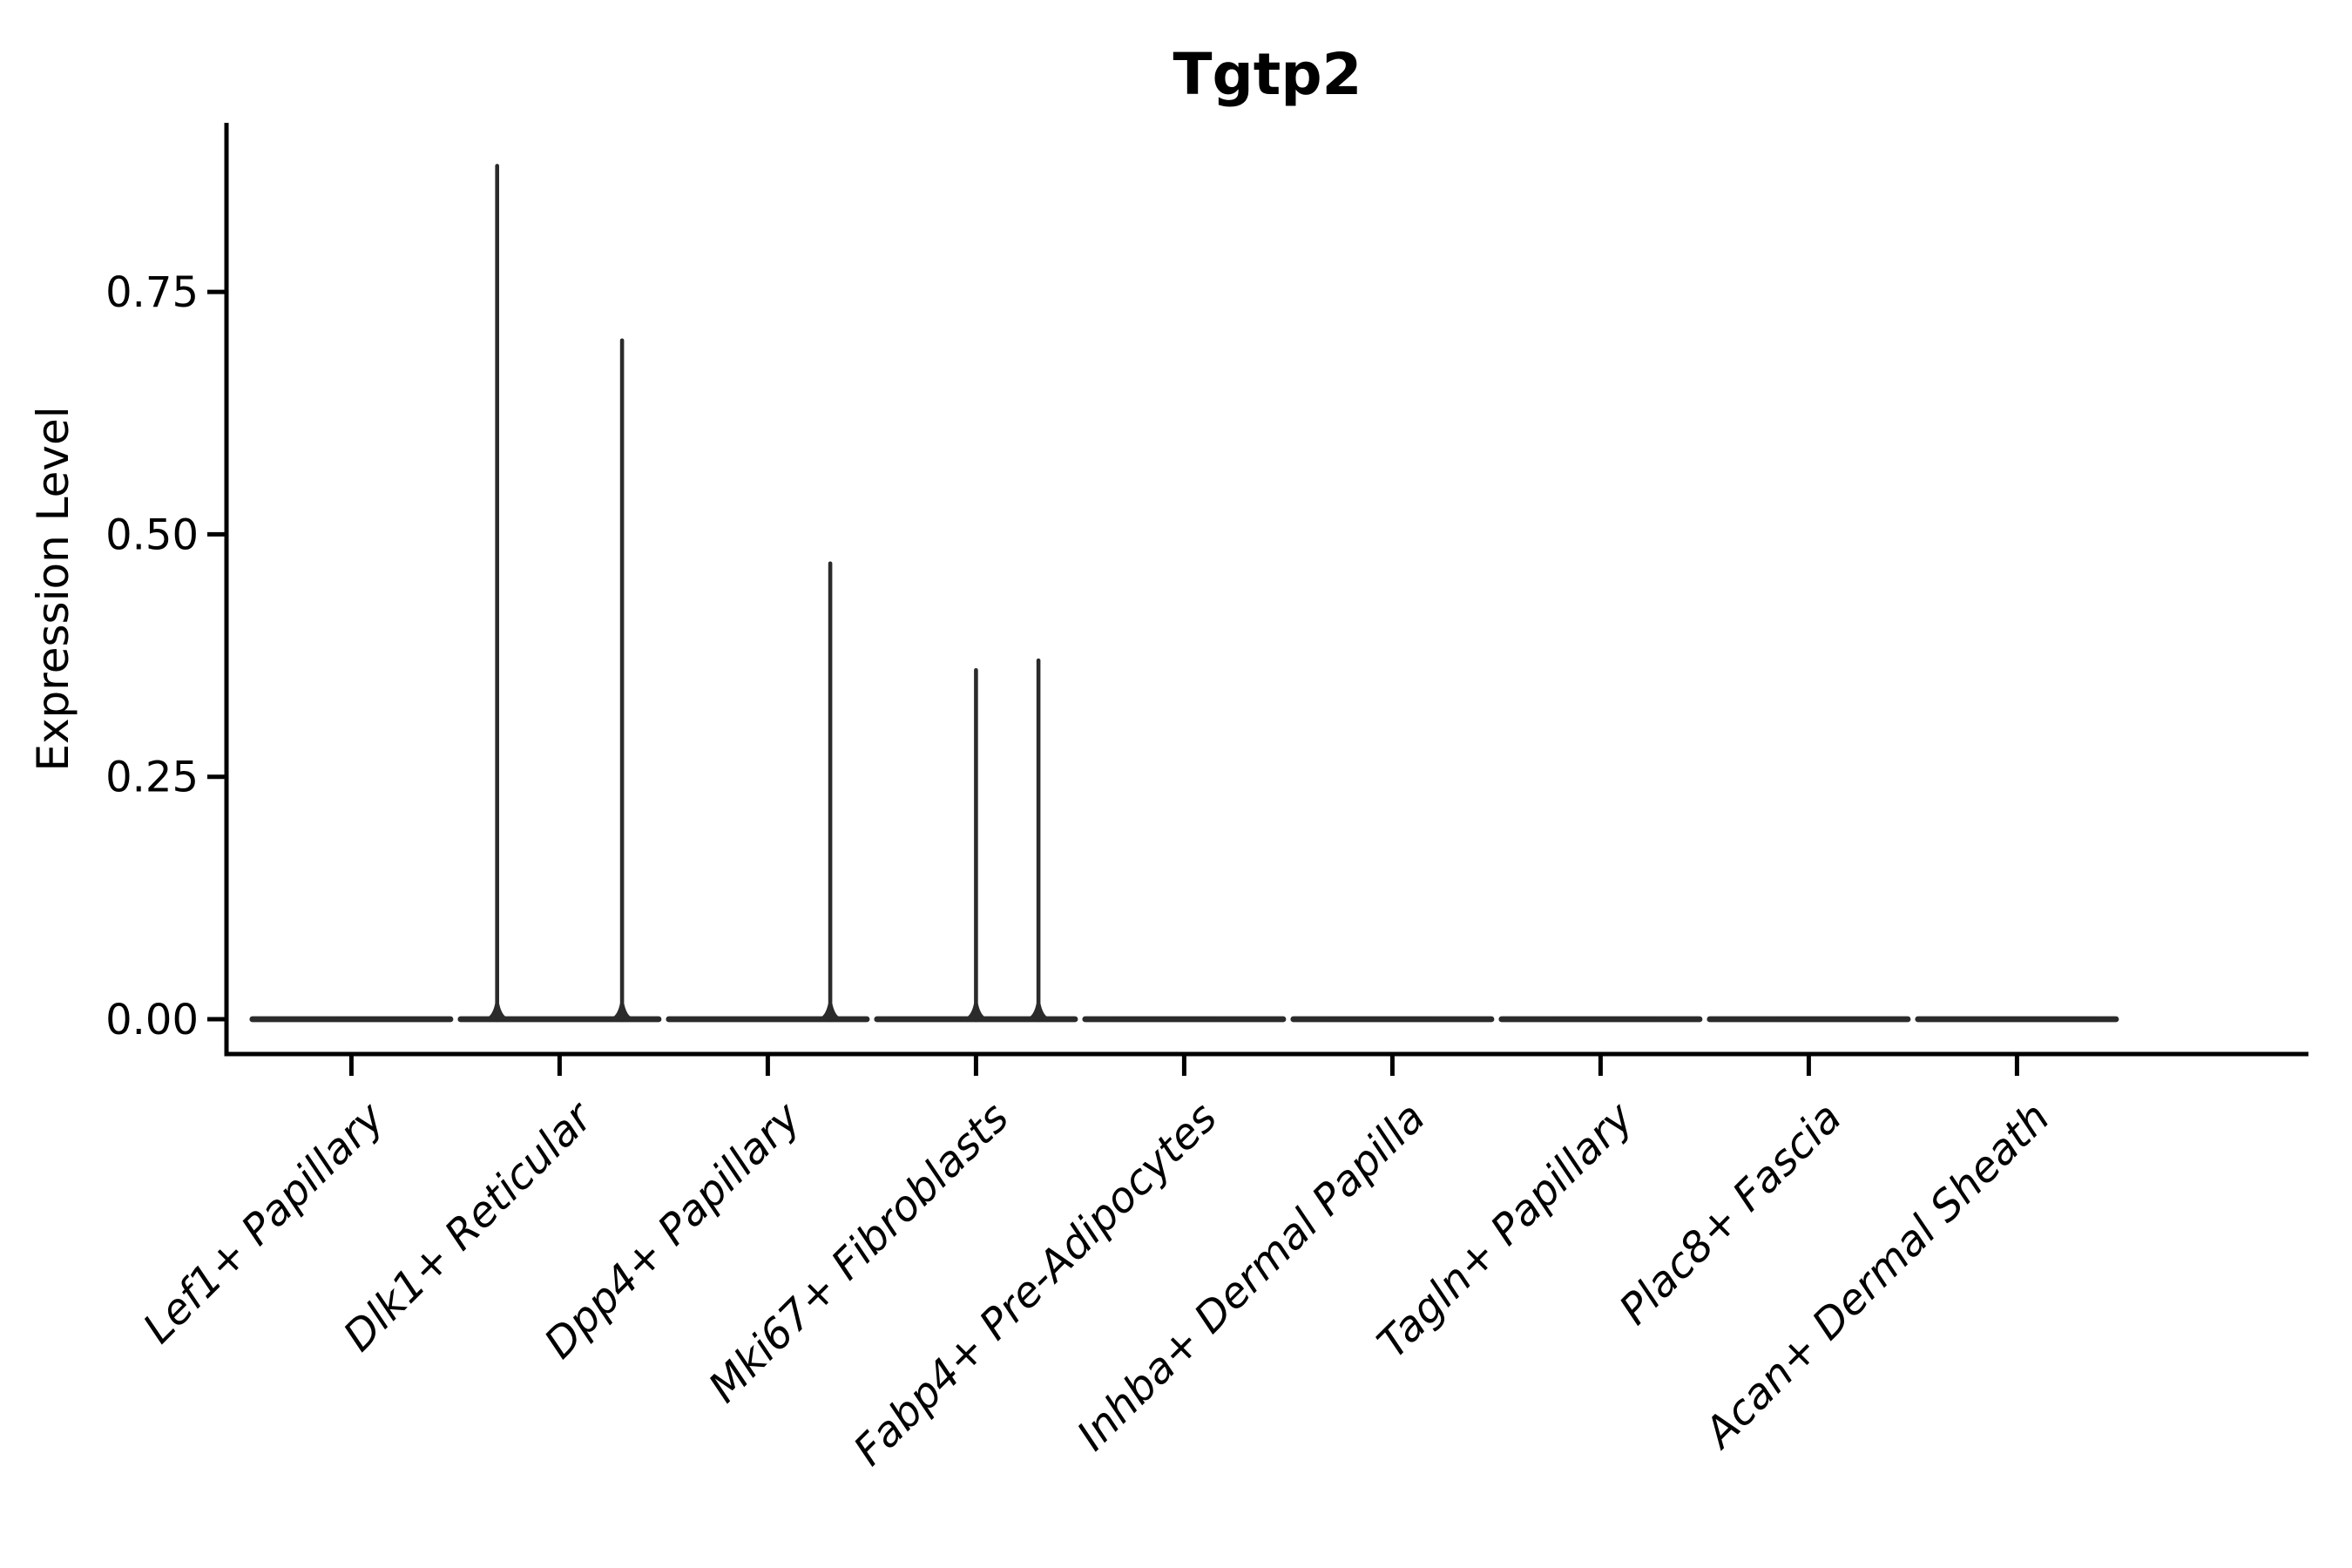  What do you see at coordinates (1876, 1276) in the screenshot?
I see `category-label: Acan+ Dermal Sheath` at bounding box center [1876, 1276].